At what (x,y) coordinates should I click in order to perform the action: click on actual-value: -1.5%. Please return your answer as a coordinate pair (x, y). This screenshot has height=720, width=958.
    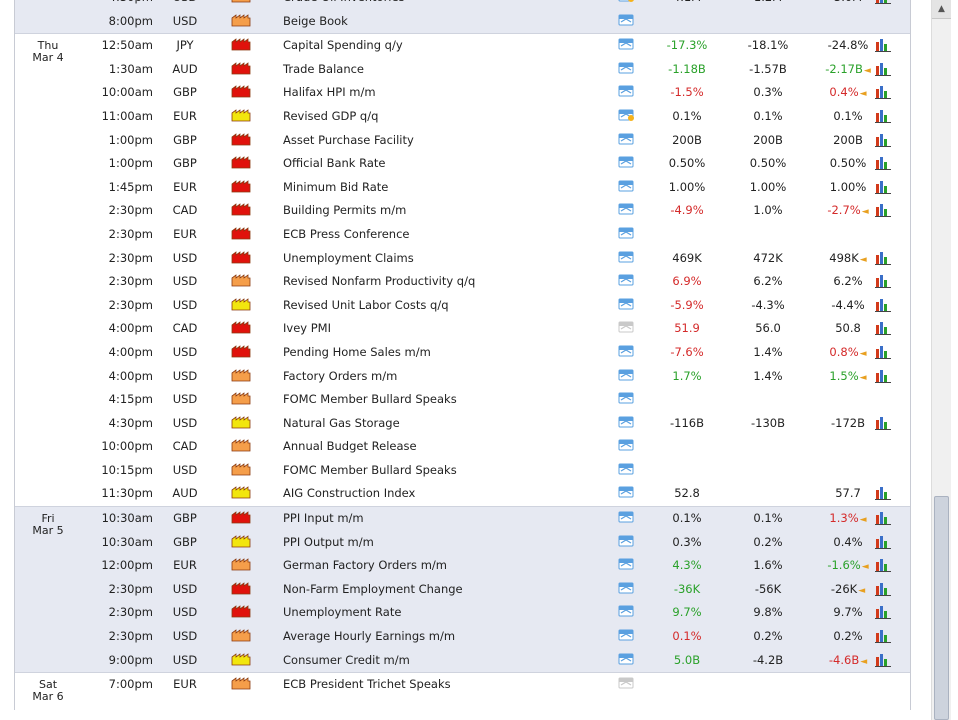
    Looking at the image, I should click on (687, 92).